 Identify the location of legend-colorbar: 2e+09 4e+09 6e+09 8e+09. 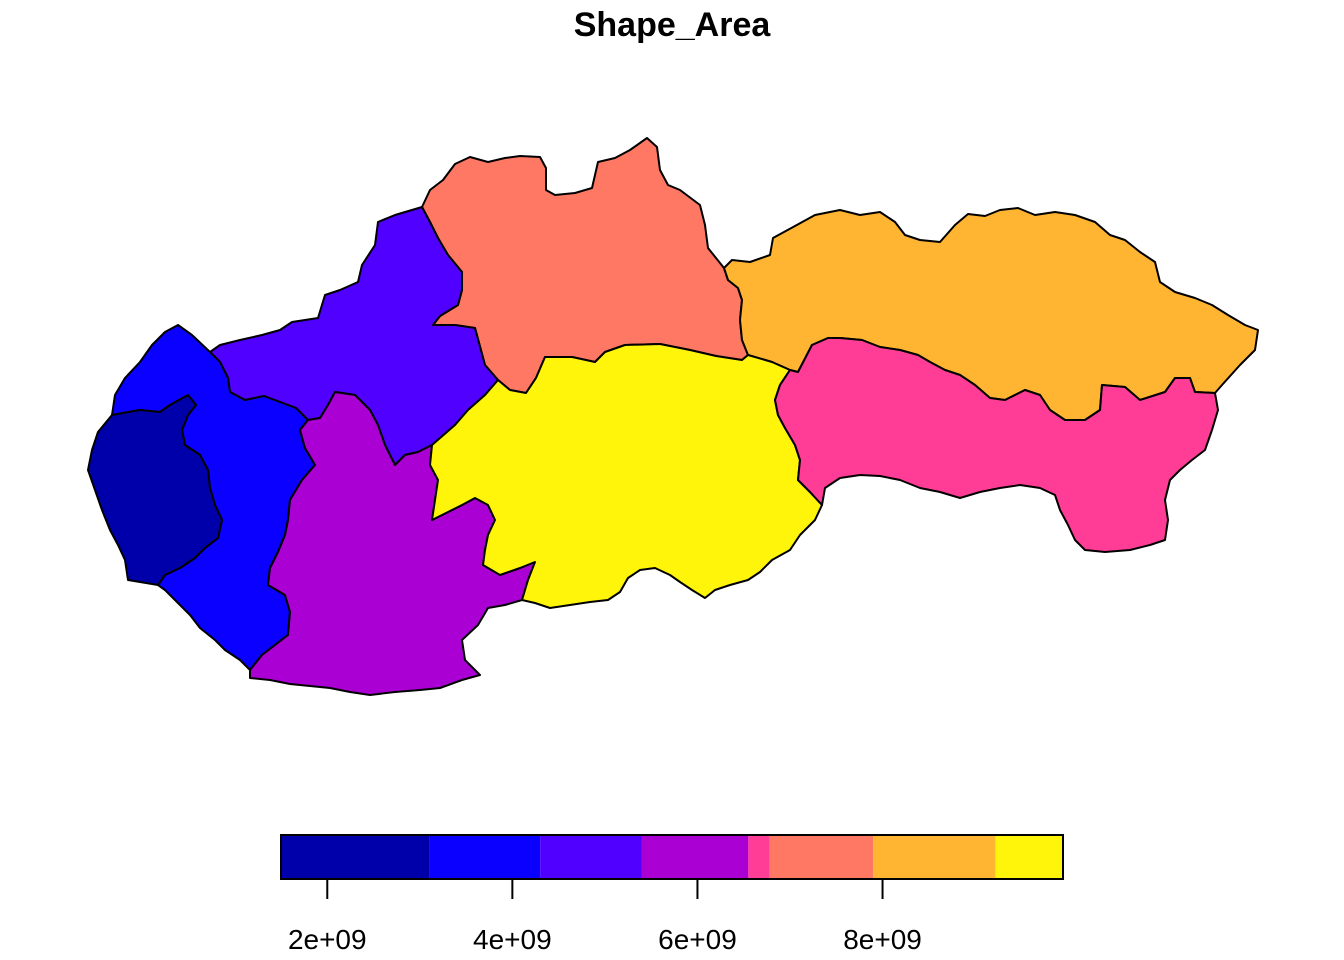
(672, 894).